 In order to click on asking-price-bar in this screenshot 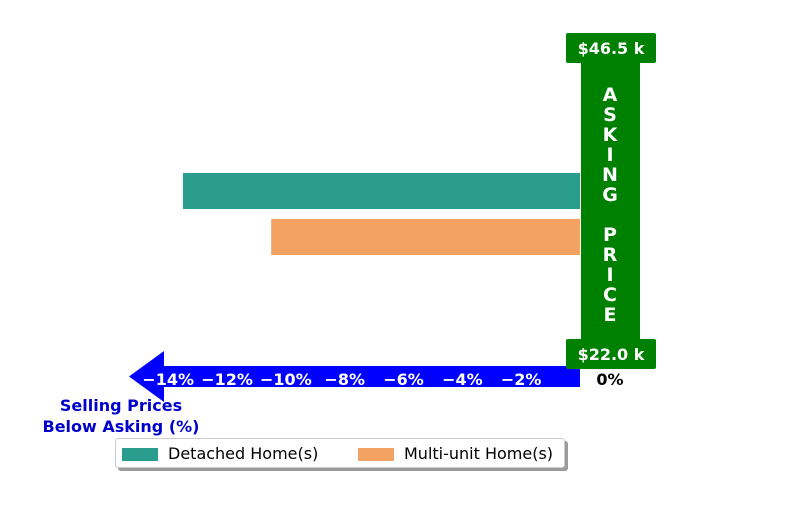, I will do `click(610, 203)`.